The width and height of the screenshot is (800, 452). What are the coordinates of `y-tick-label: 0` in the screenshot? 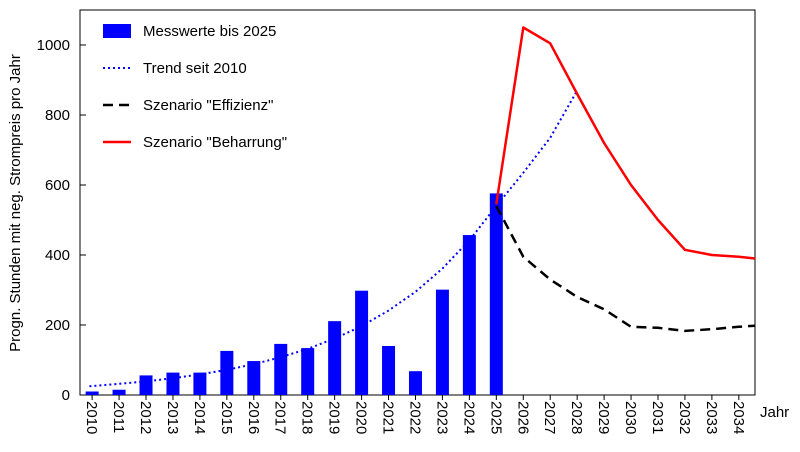 It's located at (66, 395).